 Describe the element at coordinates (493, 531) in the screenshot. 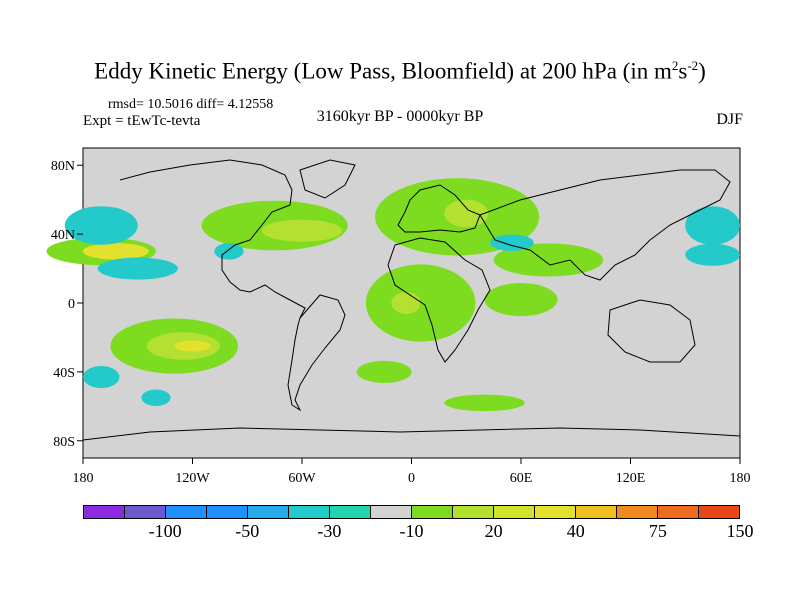

I see `colorbar-label: 20` at that location.